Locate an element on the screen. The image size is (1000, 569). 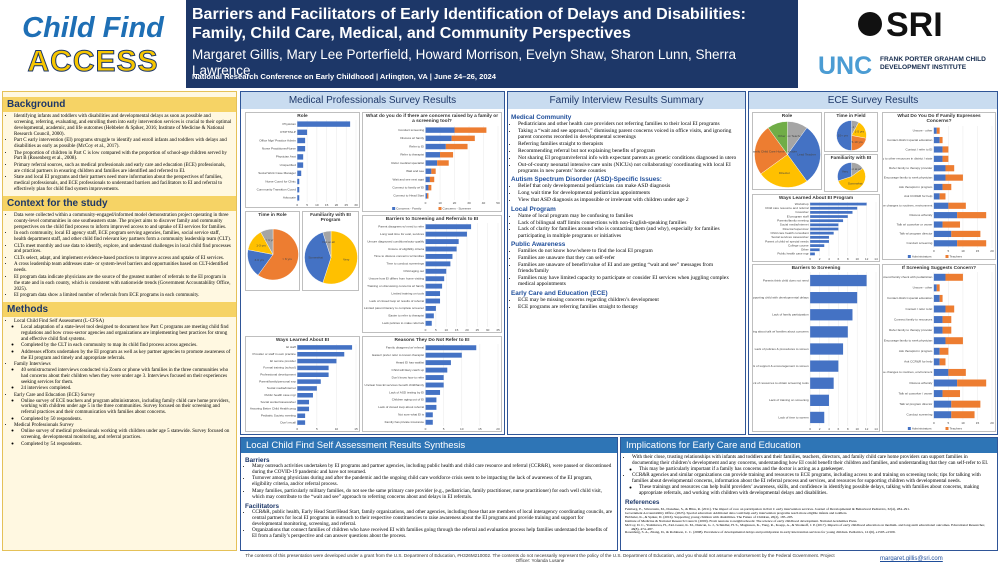
legend-label: Concerns - Screener is located at coordinates (457, 208).